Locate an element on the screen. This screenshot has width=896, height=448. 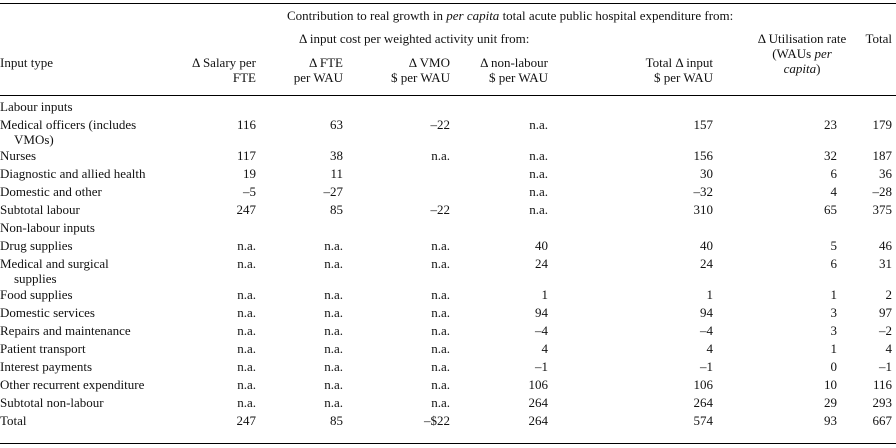
cell-total-input: –1 is located at coordinates (706, 366).